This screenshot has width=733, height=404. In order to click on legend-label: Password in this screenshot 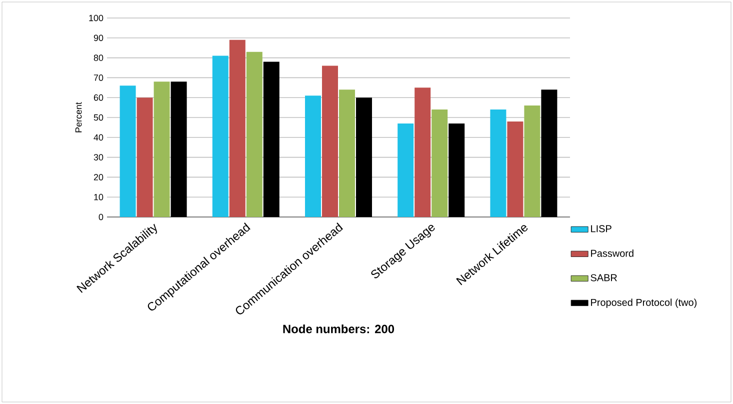, I will do `click(612, 253)`.